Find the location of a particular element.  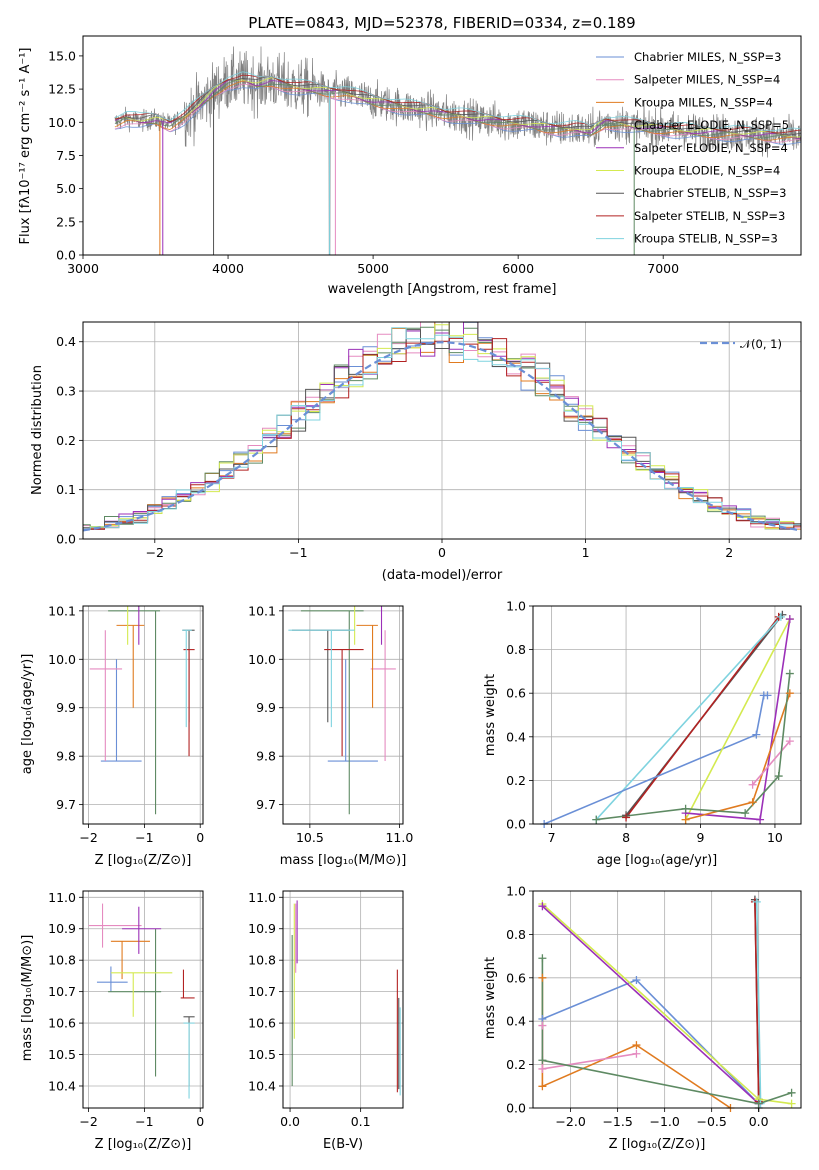

residuals-xtick-label-0: −2 is located at coordinates (155, 552).